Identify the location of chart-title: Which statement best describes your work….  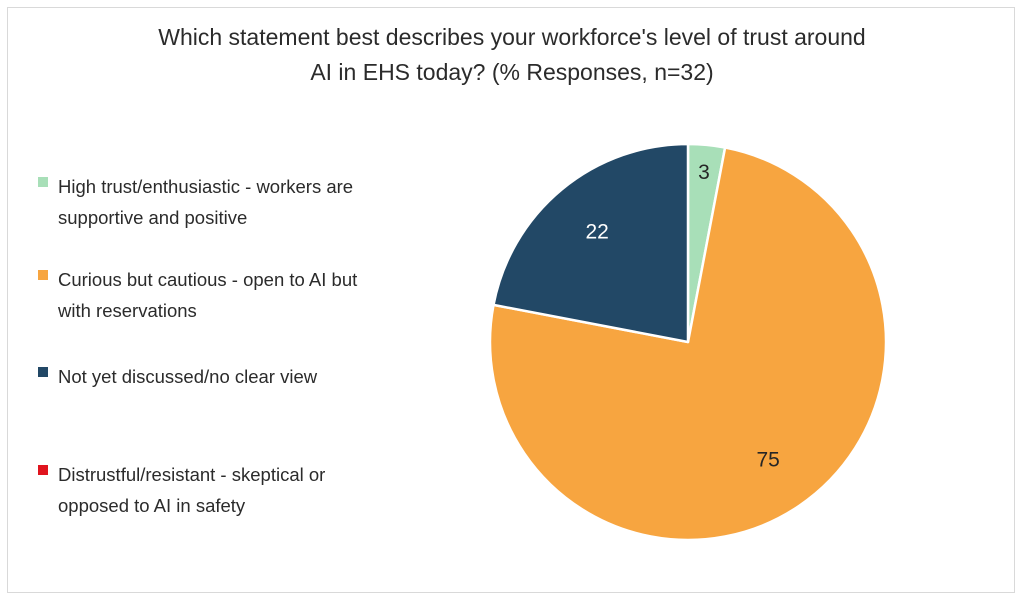
(512, 55).